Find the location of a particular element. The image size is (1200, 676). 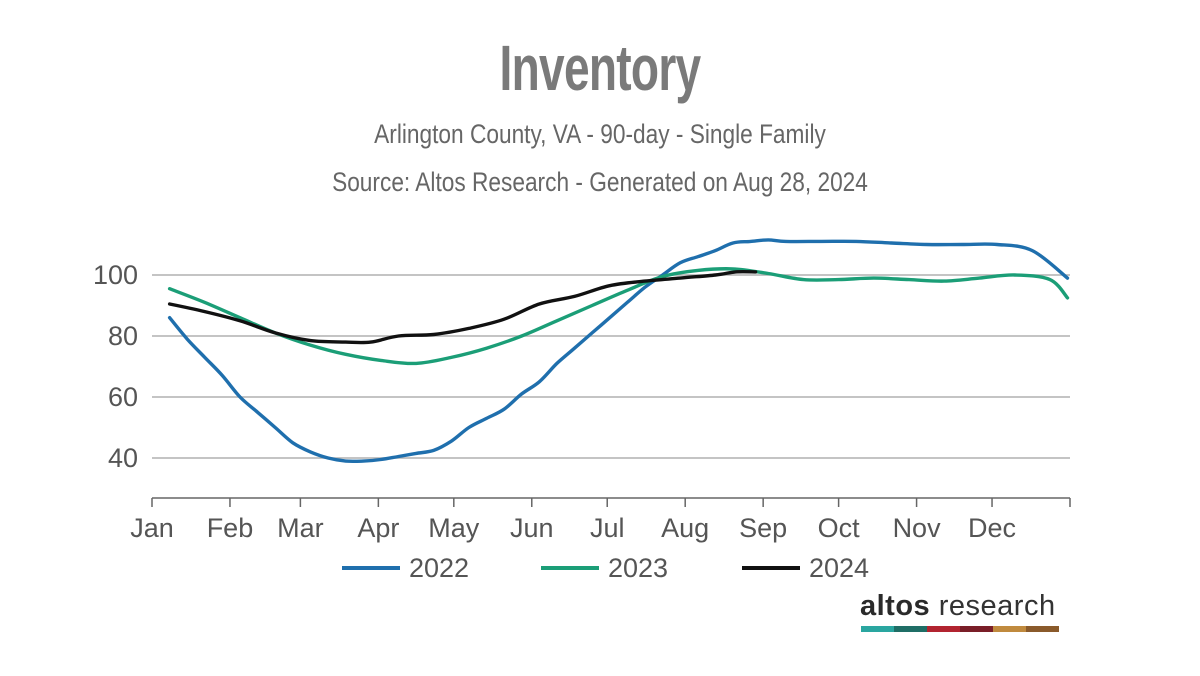

brand-color-stripe is located at coordinates (960, 629).